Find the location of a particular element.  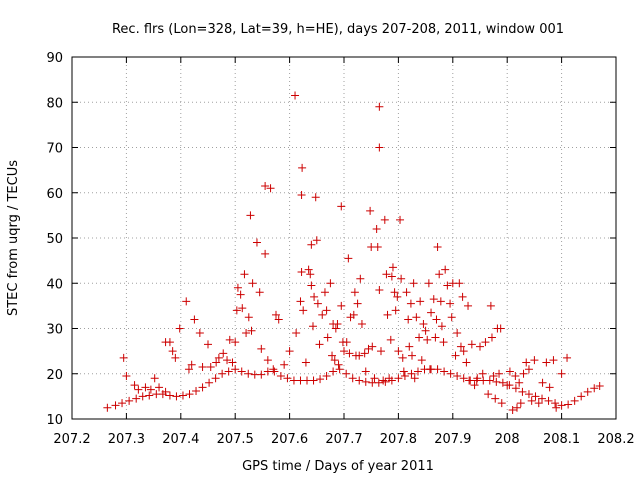

y-tick-label: 50 is located at coordinates (54, 239).